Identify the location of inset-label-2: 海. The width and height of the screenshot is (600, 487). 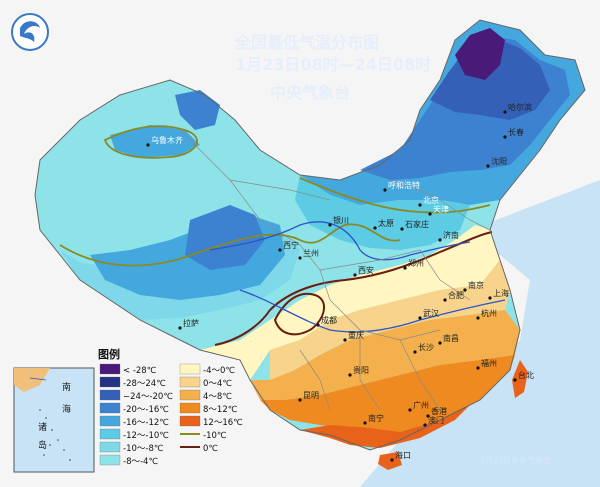
(66, 409).